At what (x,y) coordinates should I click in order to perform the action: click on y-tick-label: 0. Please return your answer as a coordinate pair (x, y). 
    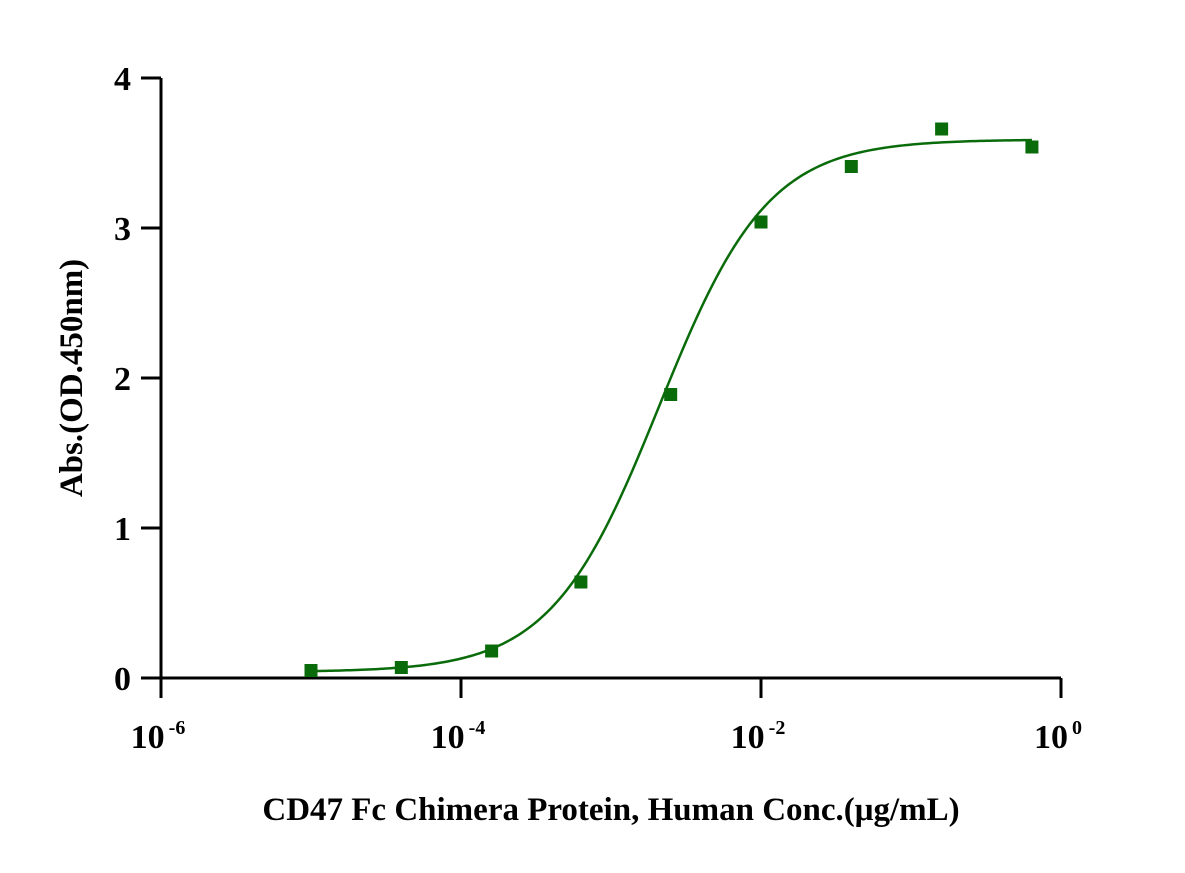
    Looking at the image, I should click on (122, 679).